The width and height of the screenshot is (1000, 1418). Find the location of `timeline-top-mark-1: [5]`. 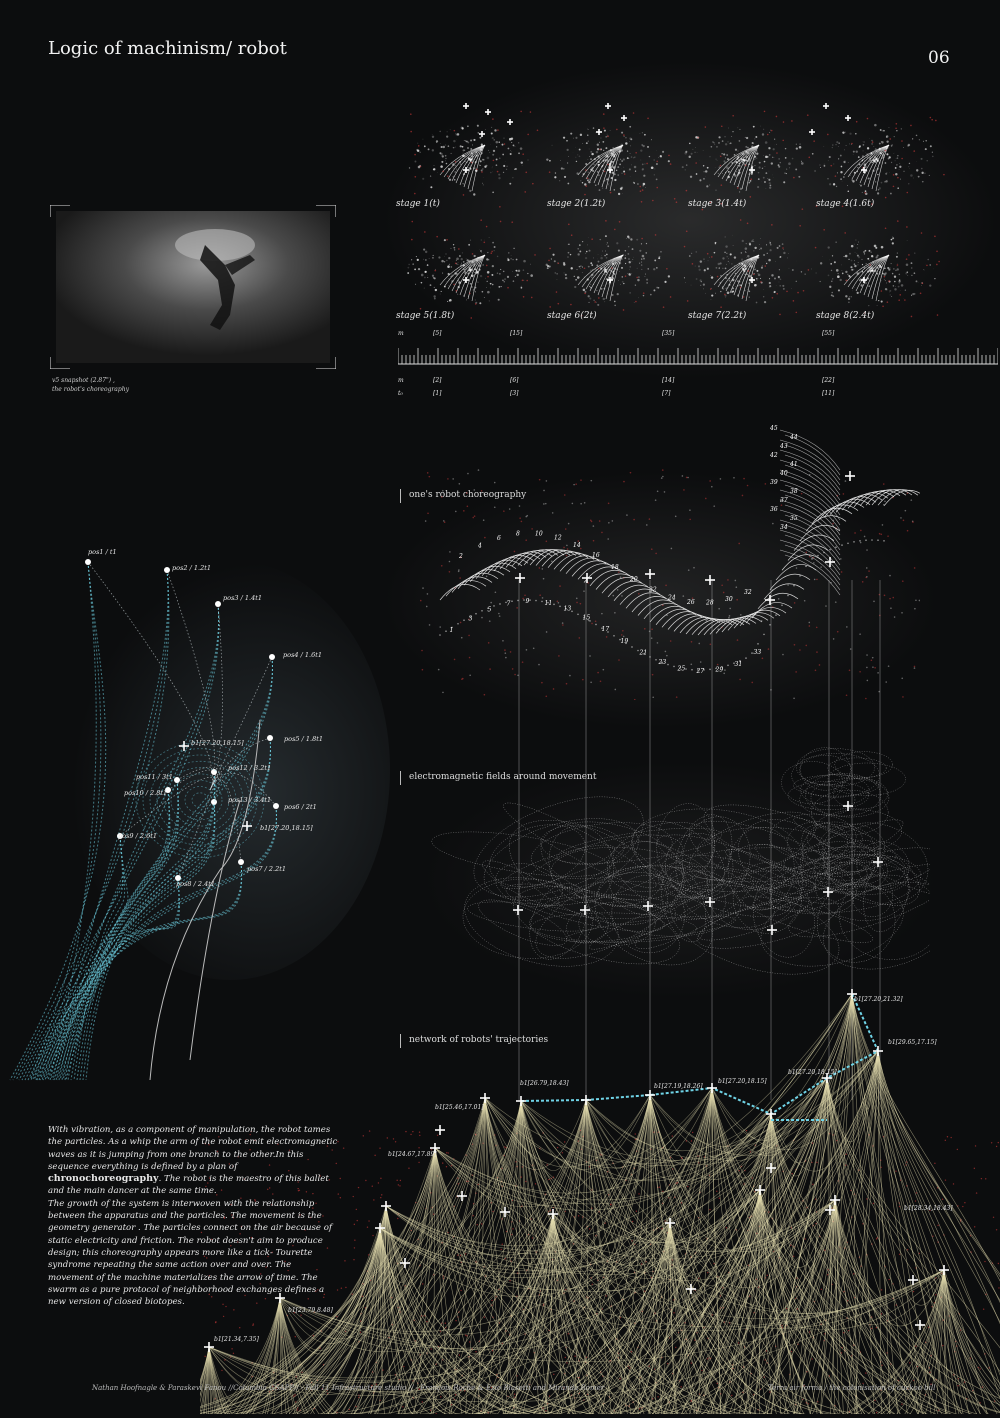

timeline-top-mark-1: [5] is located at coordinates (437, 333).